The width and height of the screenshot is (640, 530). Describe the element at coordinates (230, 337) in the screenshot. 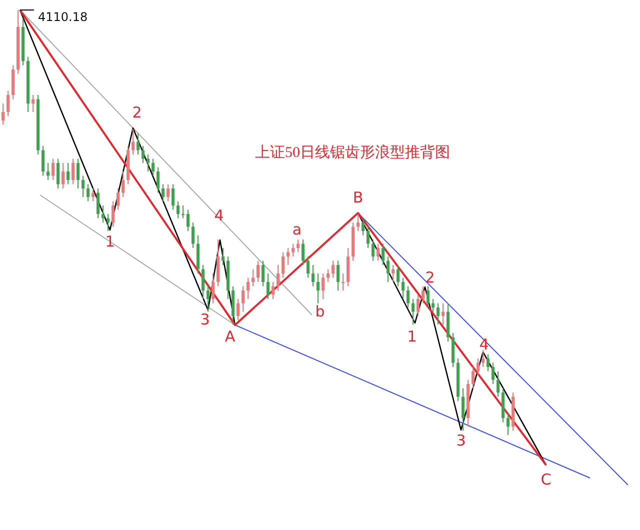

I see `annotation: A` at that location.